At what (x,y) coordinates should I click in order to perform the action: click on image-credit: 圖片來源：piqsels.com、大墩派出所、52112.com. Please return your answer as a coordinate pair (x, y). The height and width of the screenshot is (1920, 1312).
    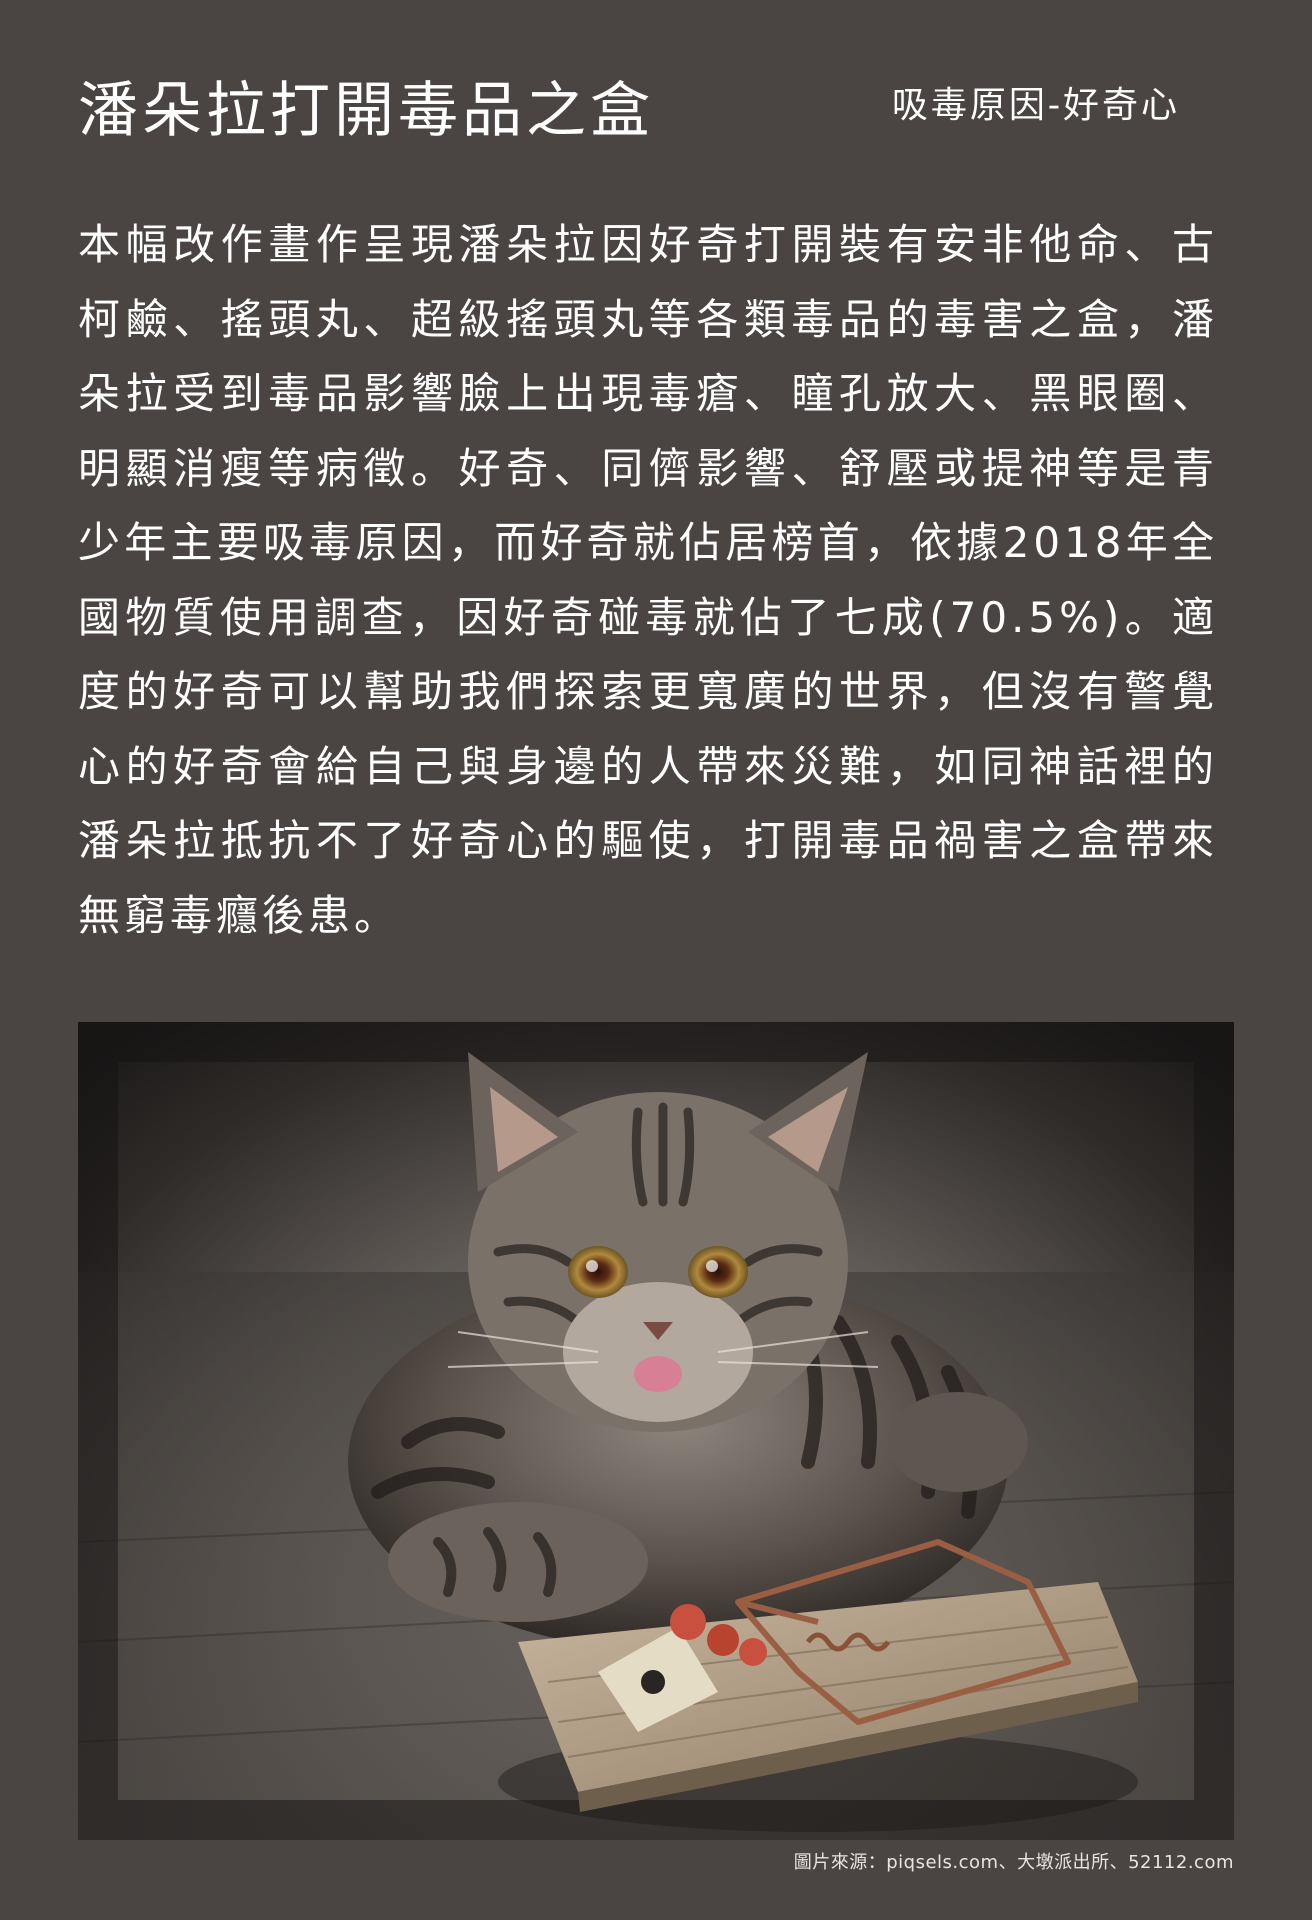
    Looking at the image, I should click on (1013, 1862).